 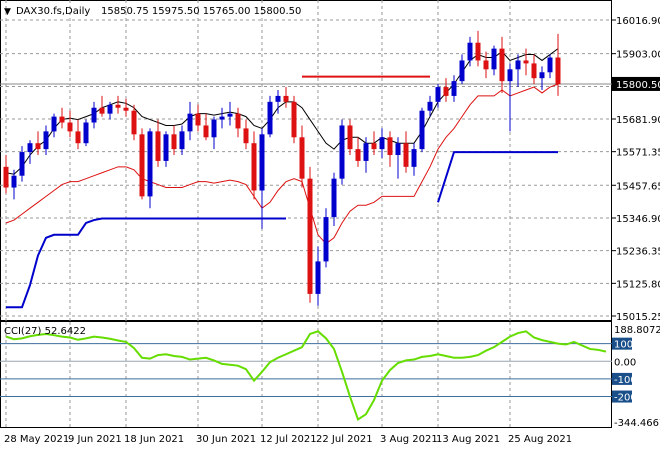 I want to click on x-tick-label: 9 Jun 2021, so click(x=95, y=439).